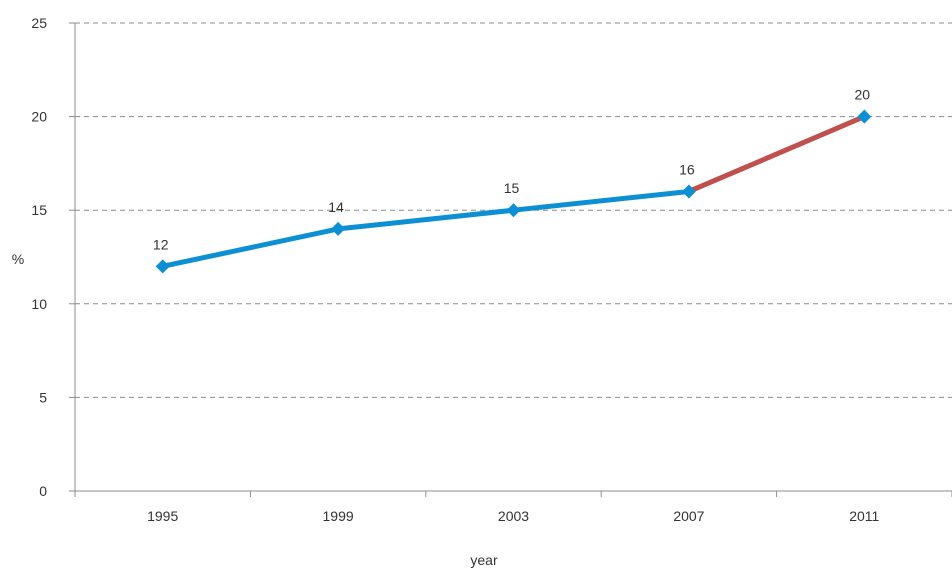  I want to click on data-label: 16, so click(687, 169).